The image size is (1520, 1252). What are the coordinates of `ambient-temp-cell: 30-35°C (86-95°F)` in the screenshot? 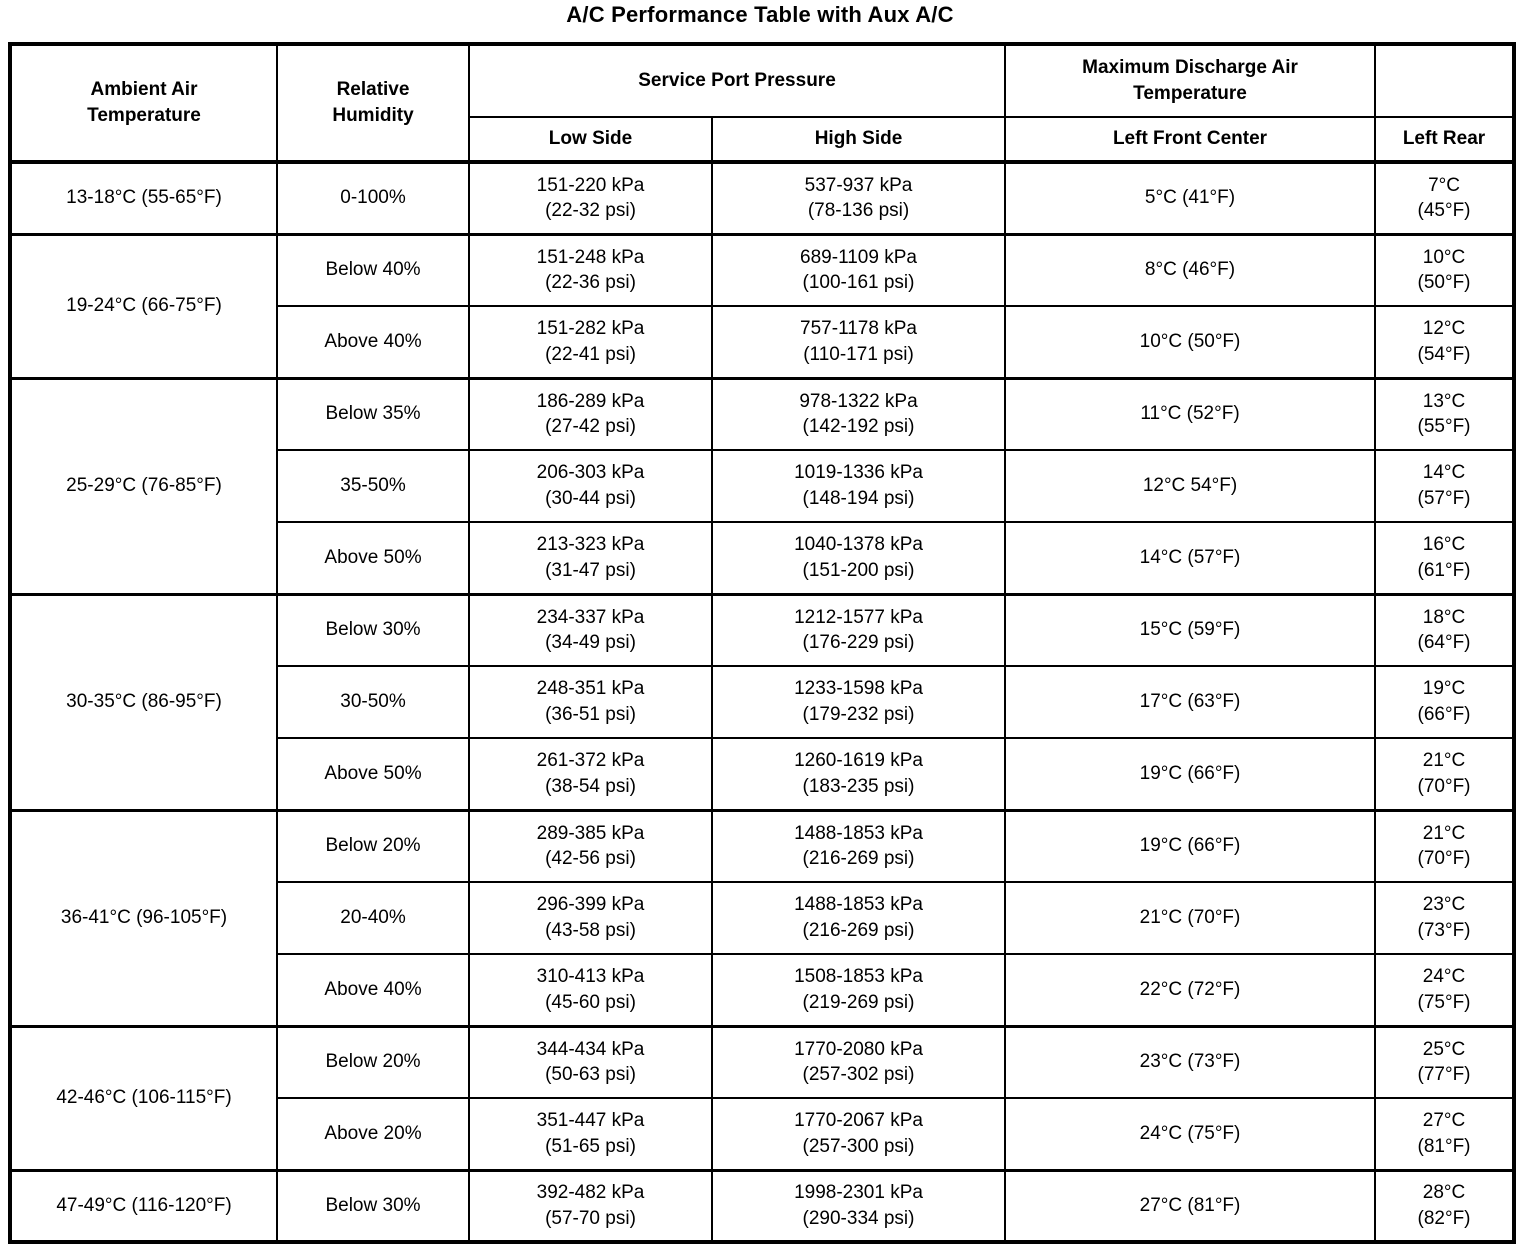 It's located at (143, 701).